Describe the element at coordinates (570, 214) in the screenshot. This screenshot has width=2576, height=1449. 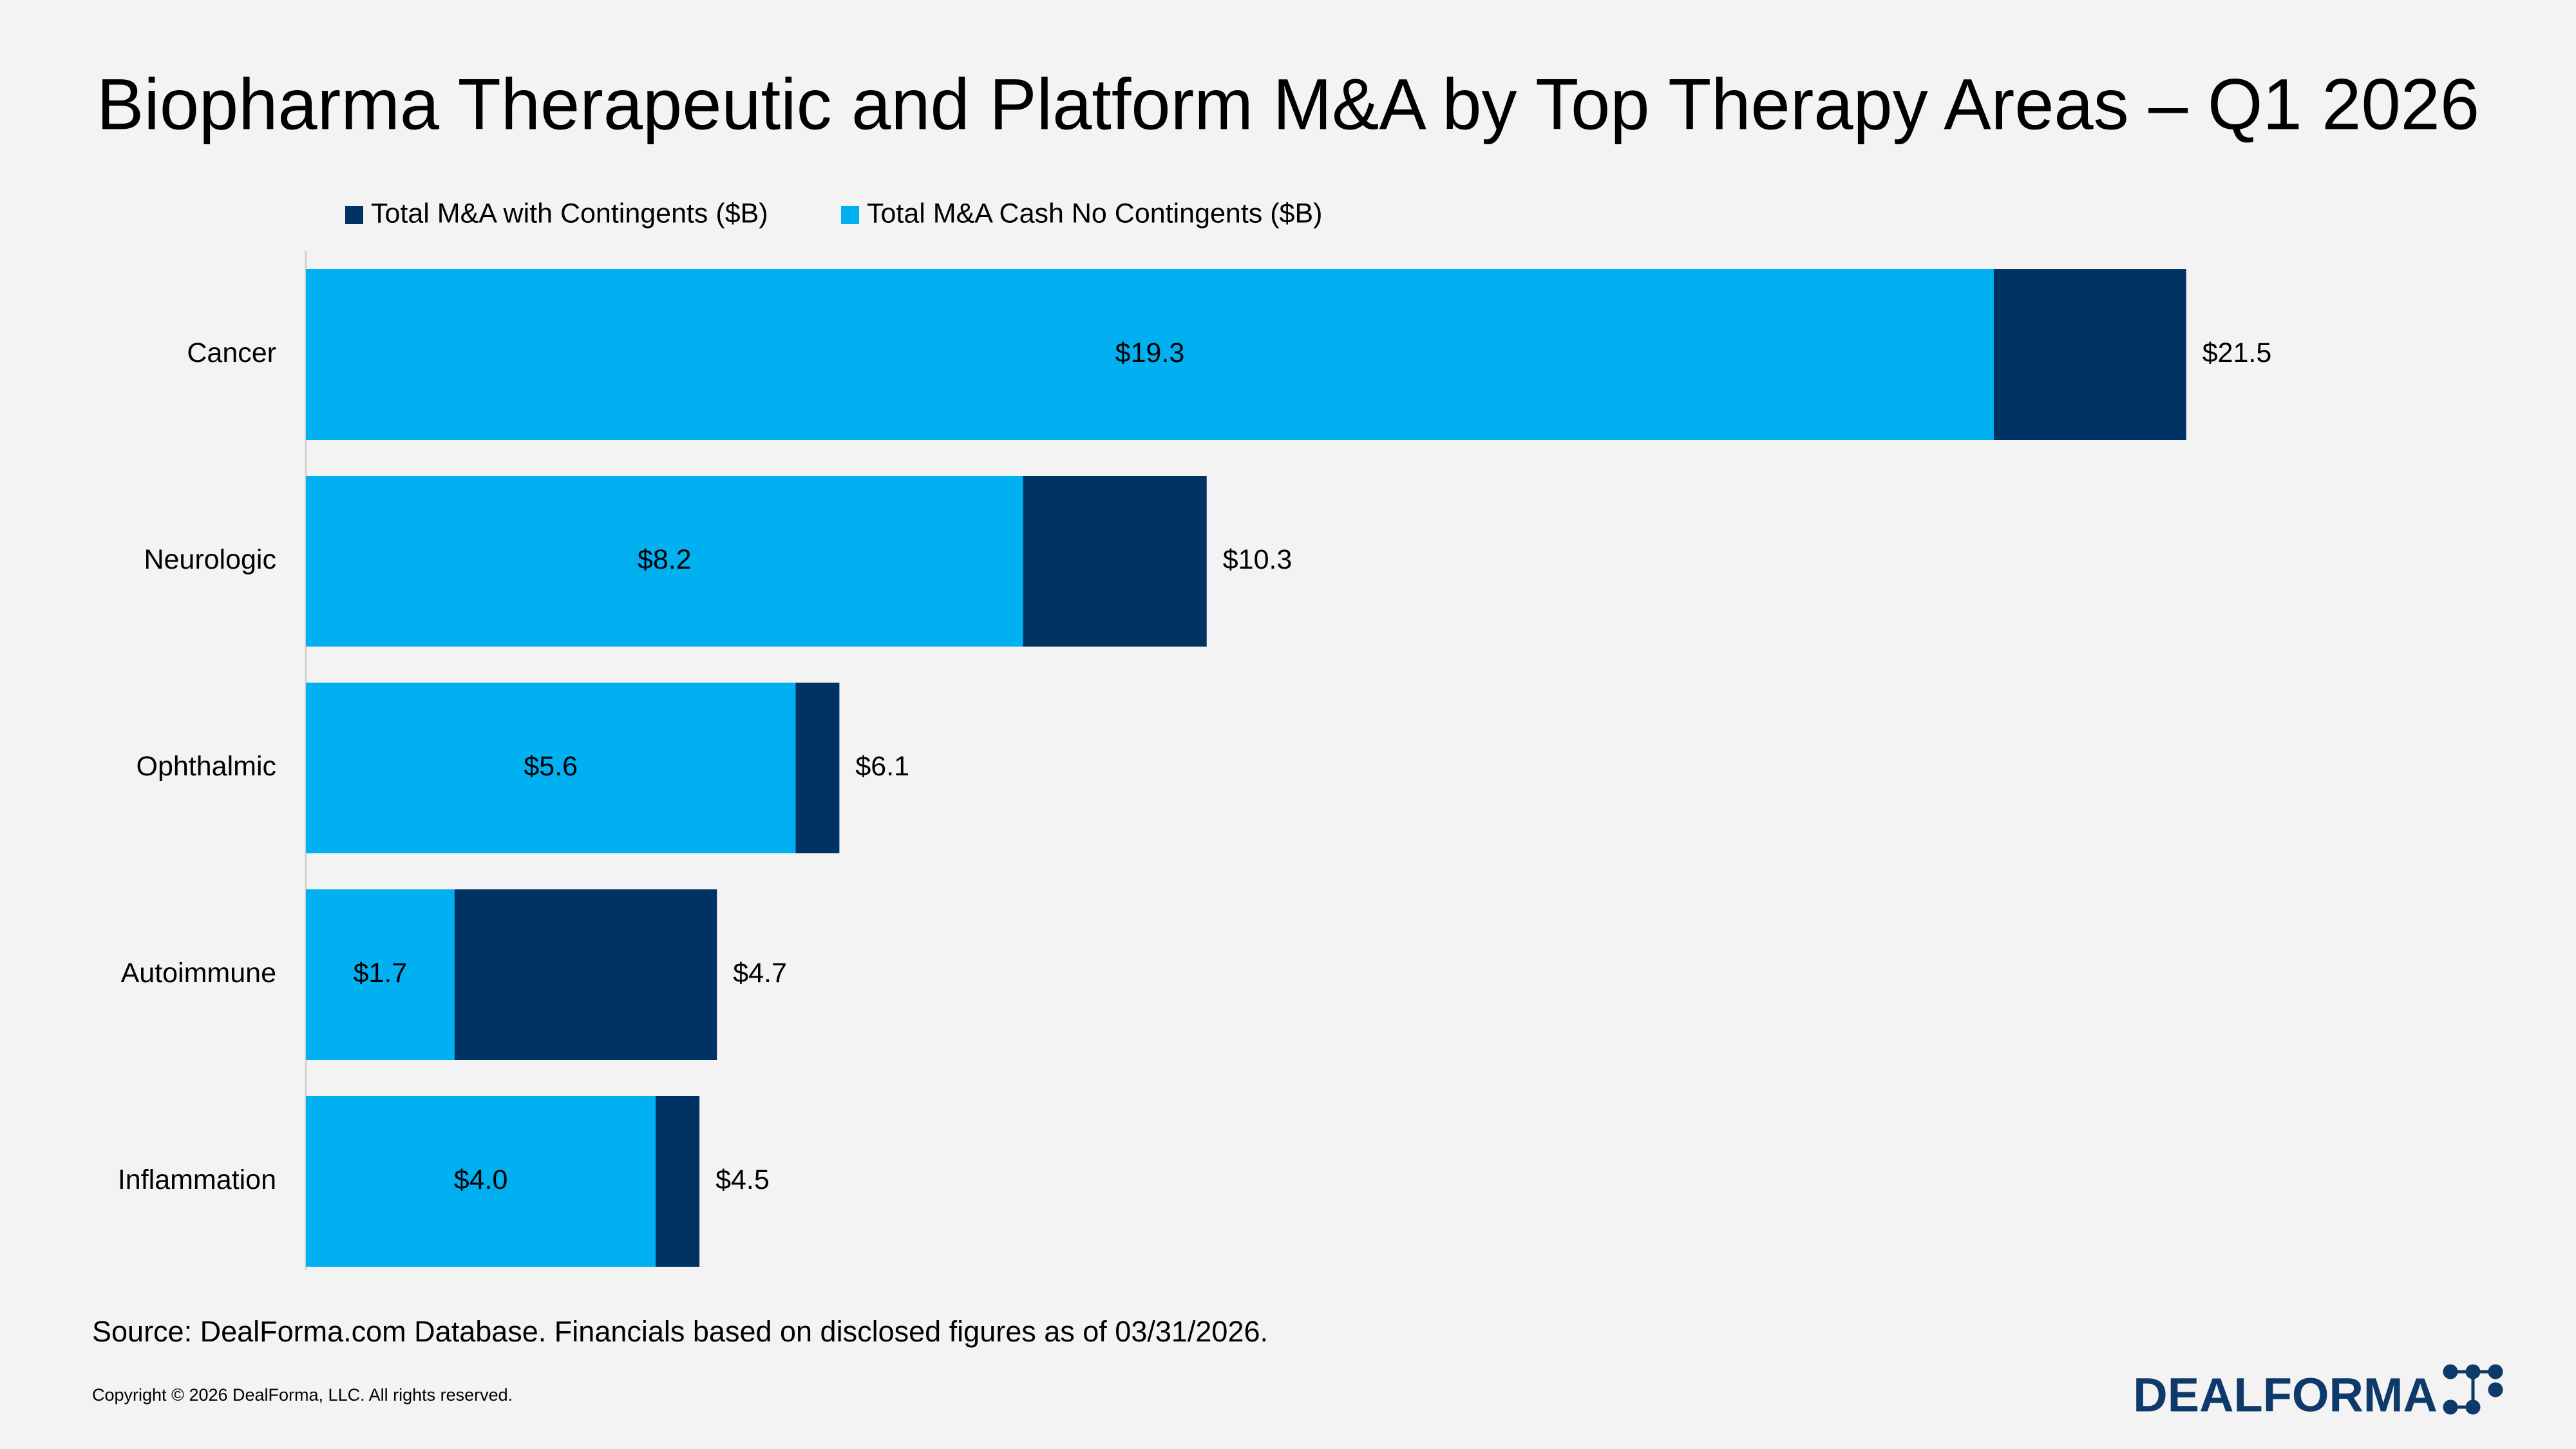
I see `legend-label: Total M&A with Contingents ($B)` at that location.